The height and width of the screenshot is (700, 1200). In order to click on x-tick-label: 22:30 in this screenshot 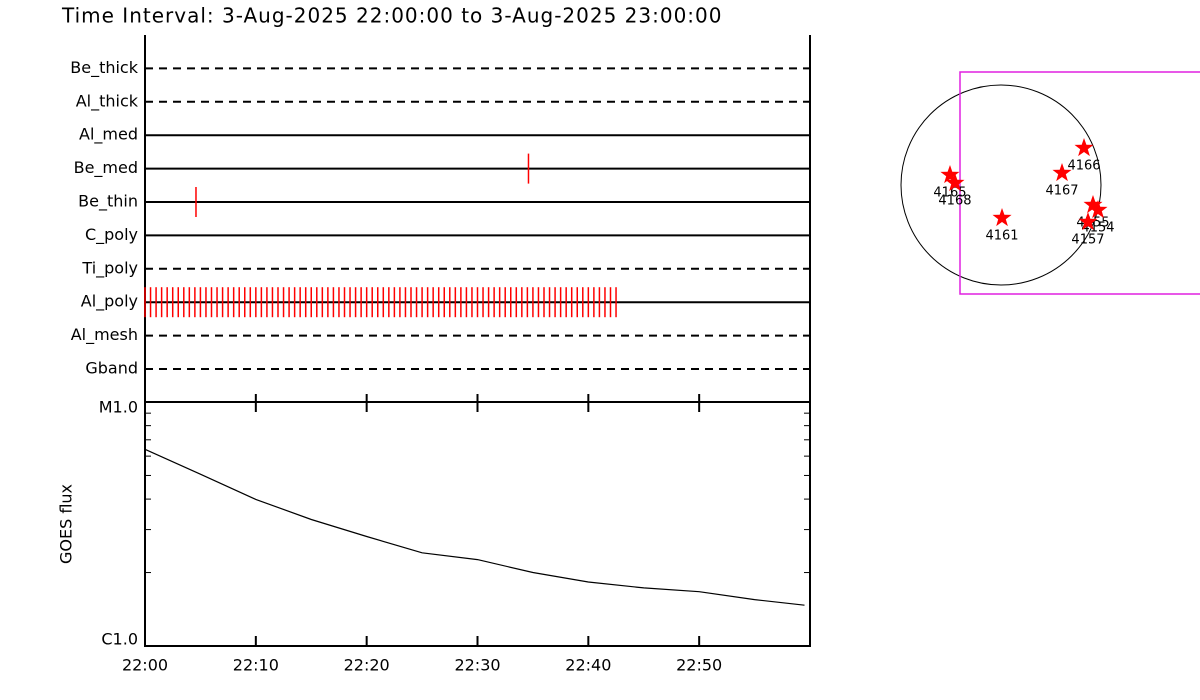, I will do `click(477, 665)`.